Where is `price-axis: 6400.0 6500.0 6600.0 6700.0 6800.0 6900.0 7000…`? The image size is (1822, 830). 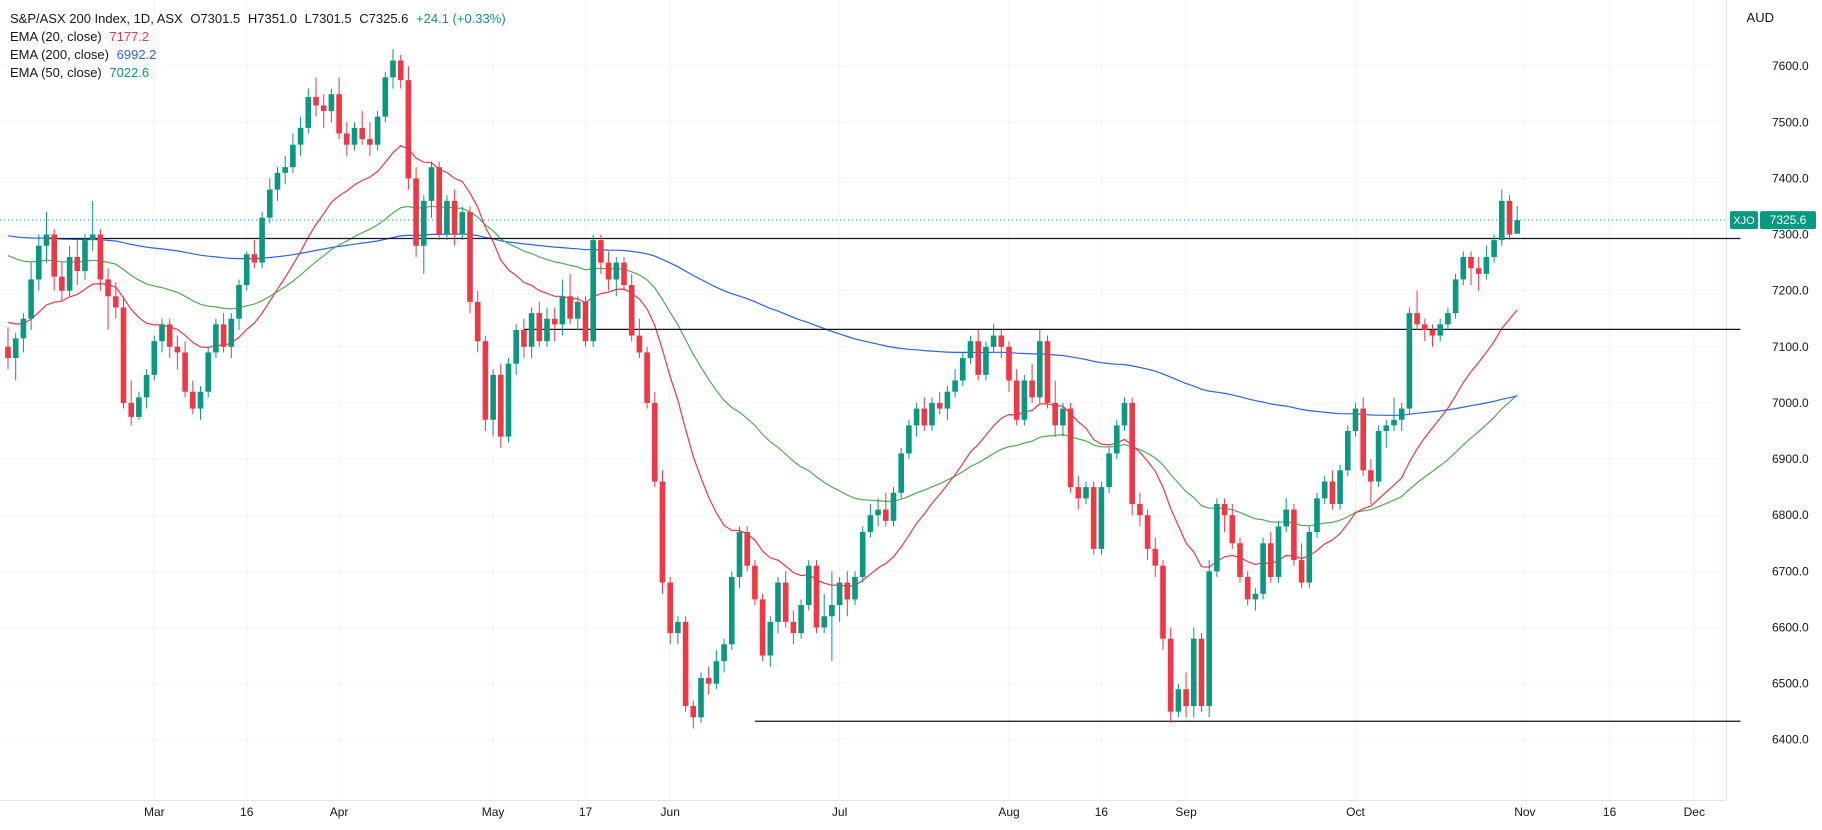 price-axis: 6400.0 6500.0 6600.0 6700.0 6800.0 6900.0 7000… is located at coordinates (1790, 403).